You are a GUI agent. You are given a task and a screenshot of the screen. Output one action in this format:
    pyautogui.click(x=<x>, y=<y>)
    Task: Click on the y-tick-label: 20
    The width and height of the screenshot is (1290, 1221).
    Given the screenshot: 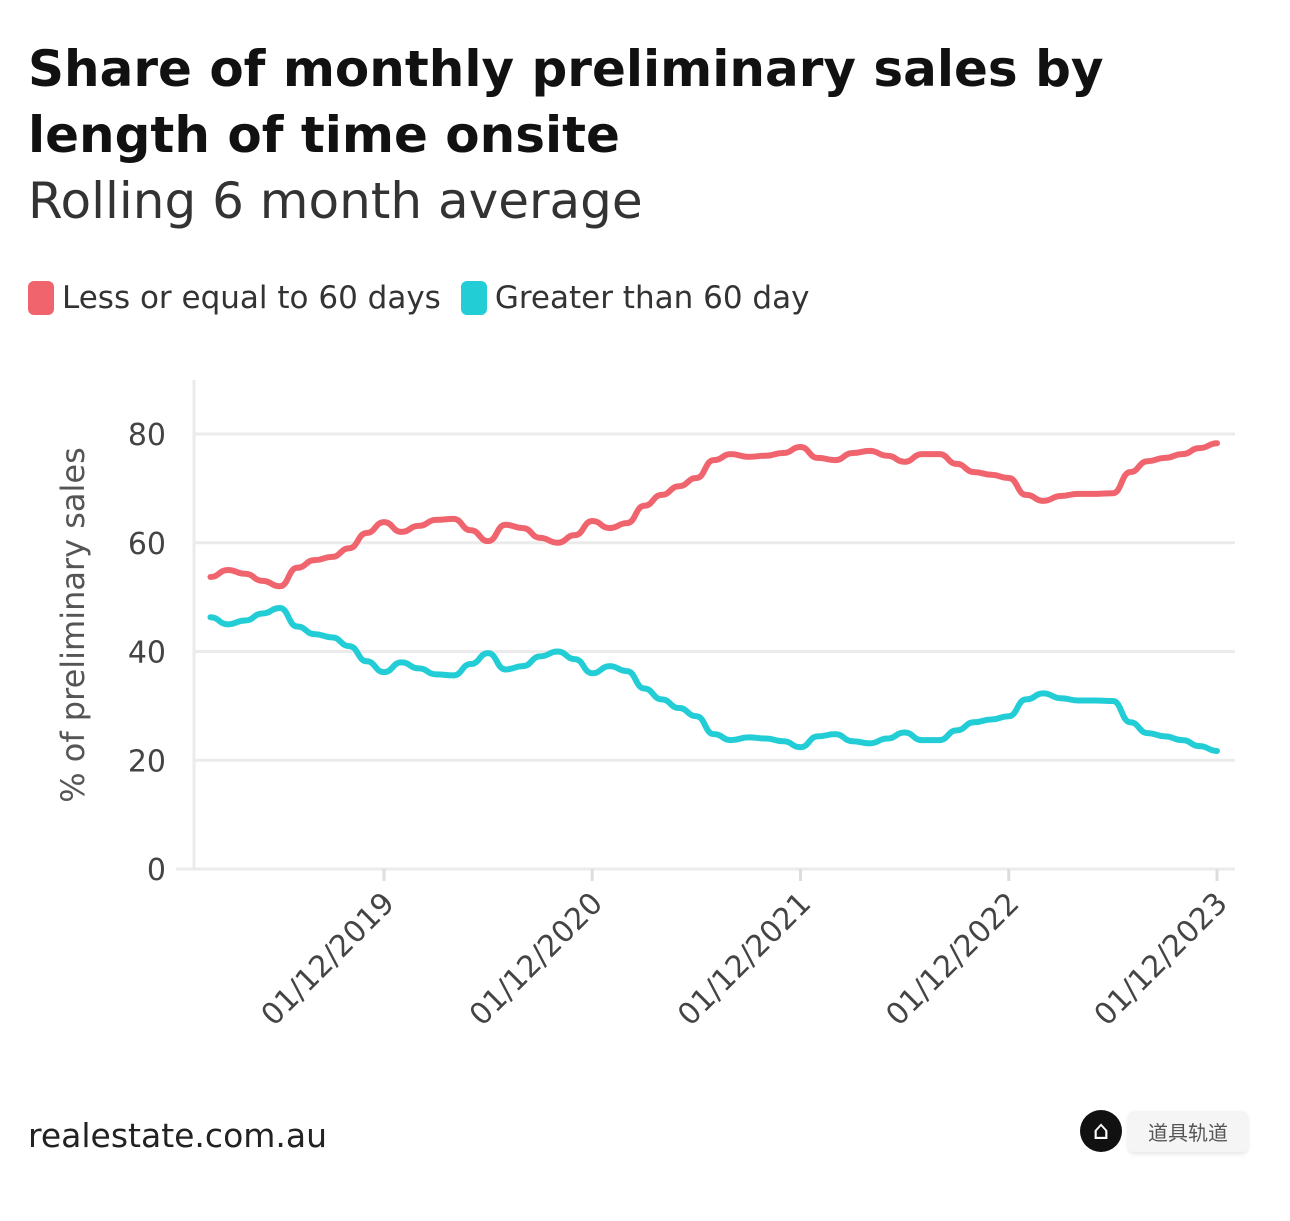 What is the action you would take?
    pyautogui.click(x=147, y=761)
    